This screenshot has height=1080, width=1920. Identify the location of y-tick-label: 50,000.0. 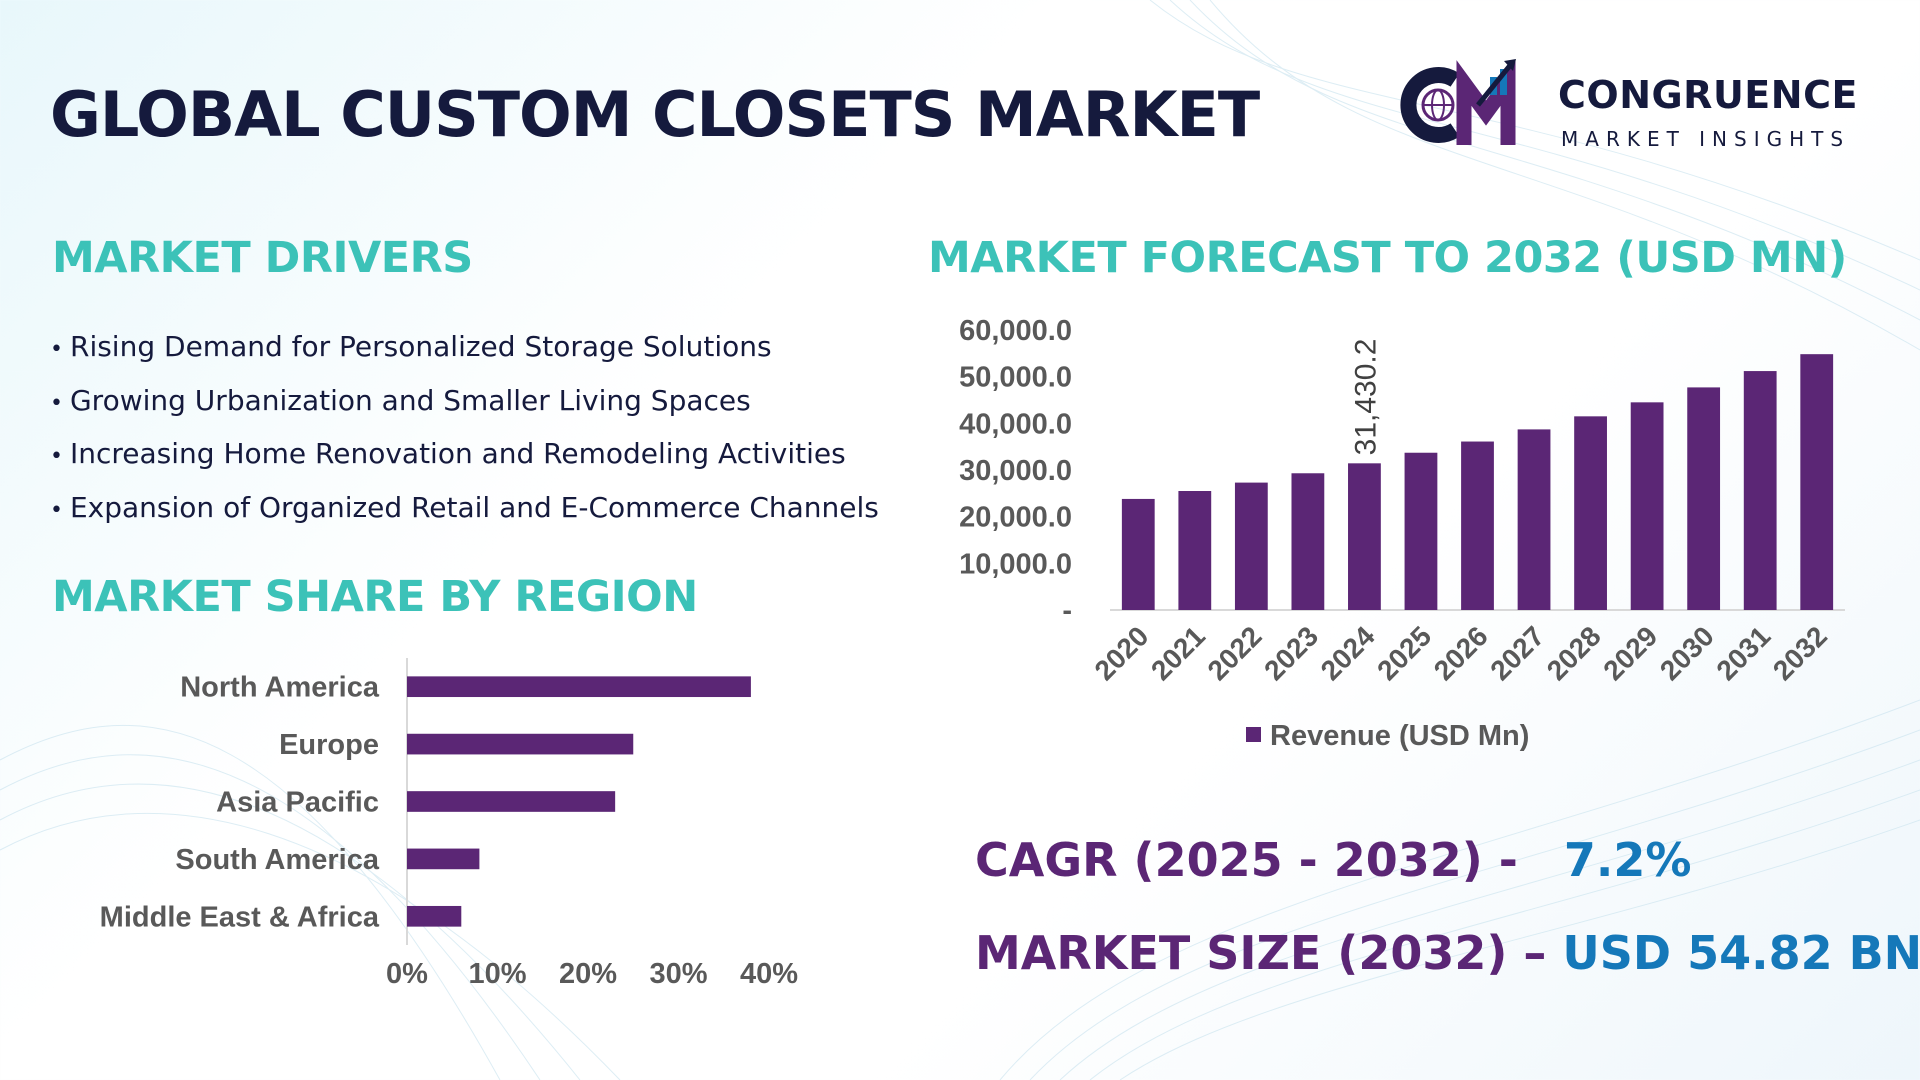
(1015, 378).